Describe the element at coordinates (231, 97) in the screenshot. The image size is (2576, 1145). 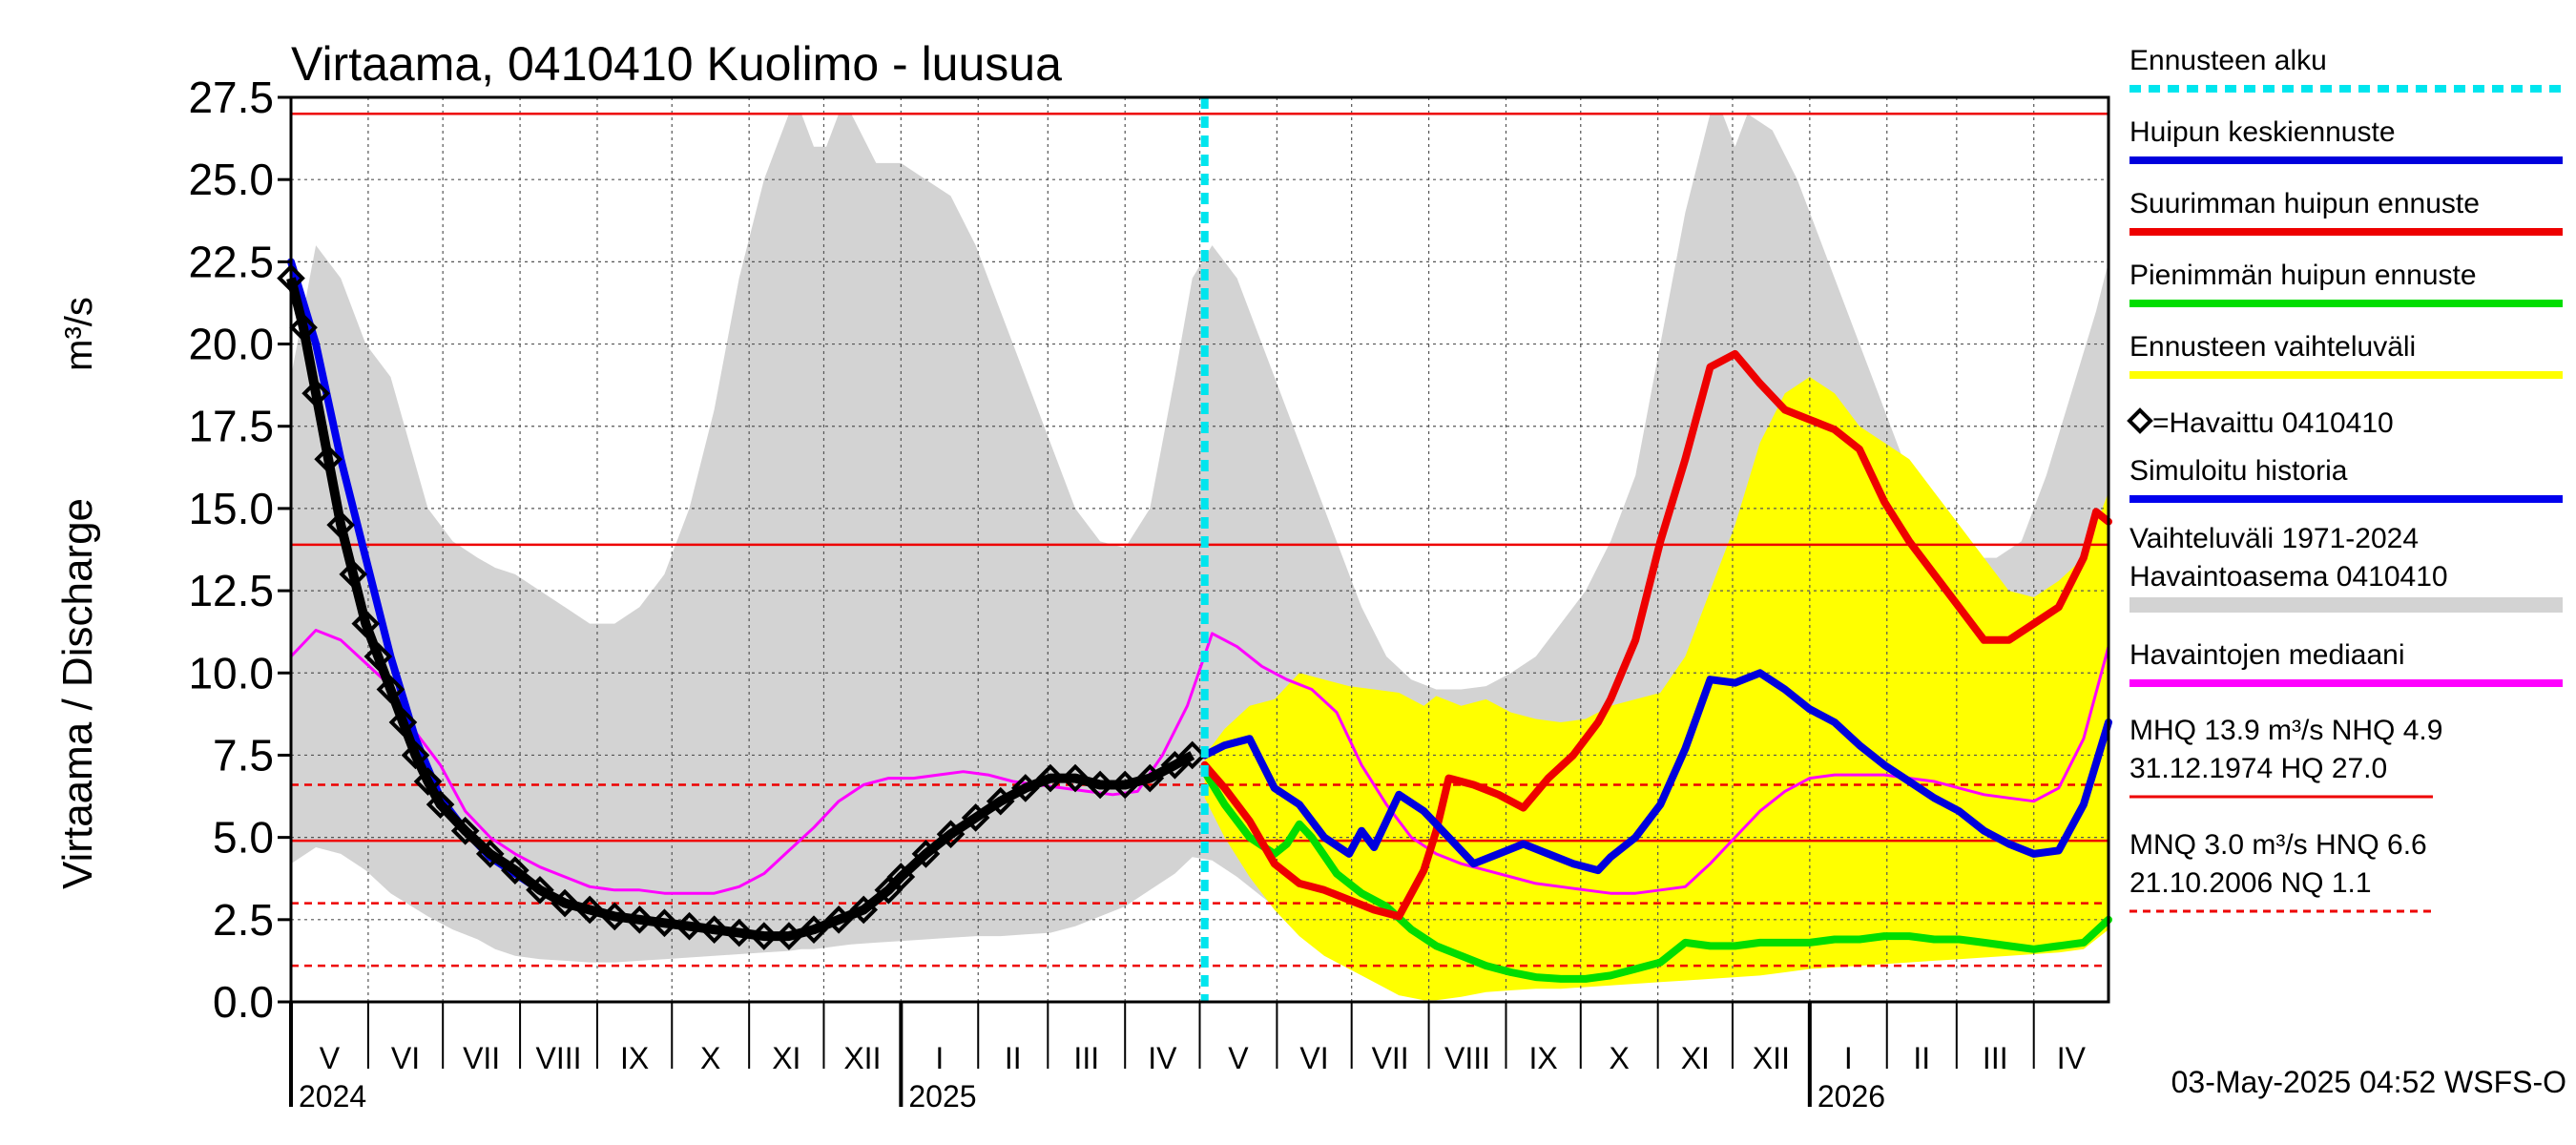
I see `y-tick-label: 27.5` at that location.